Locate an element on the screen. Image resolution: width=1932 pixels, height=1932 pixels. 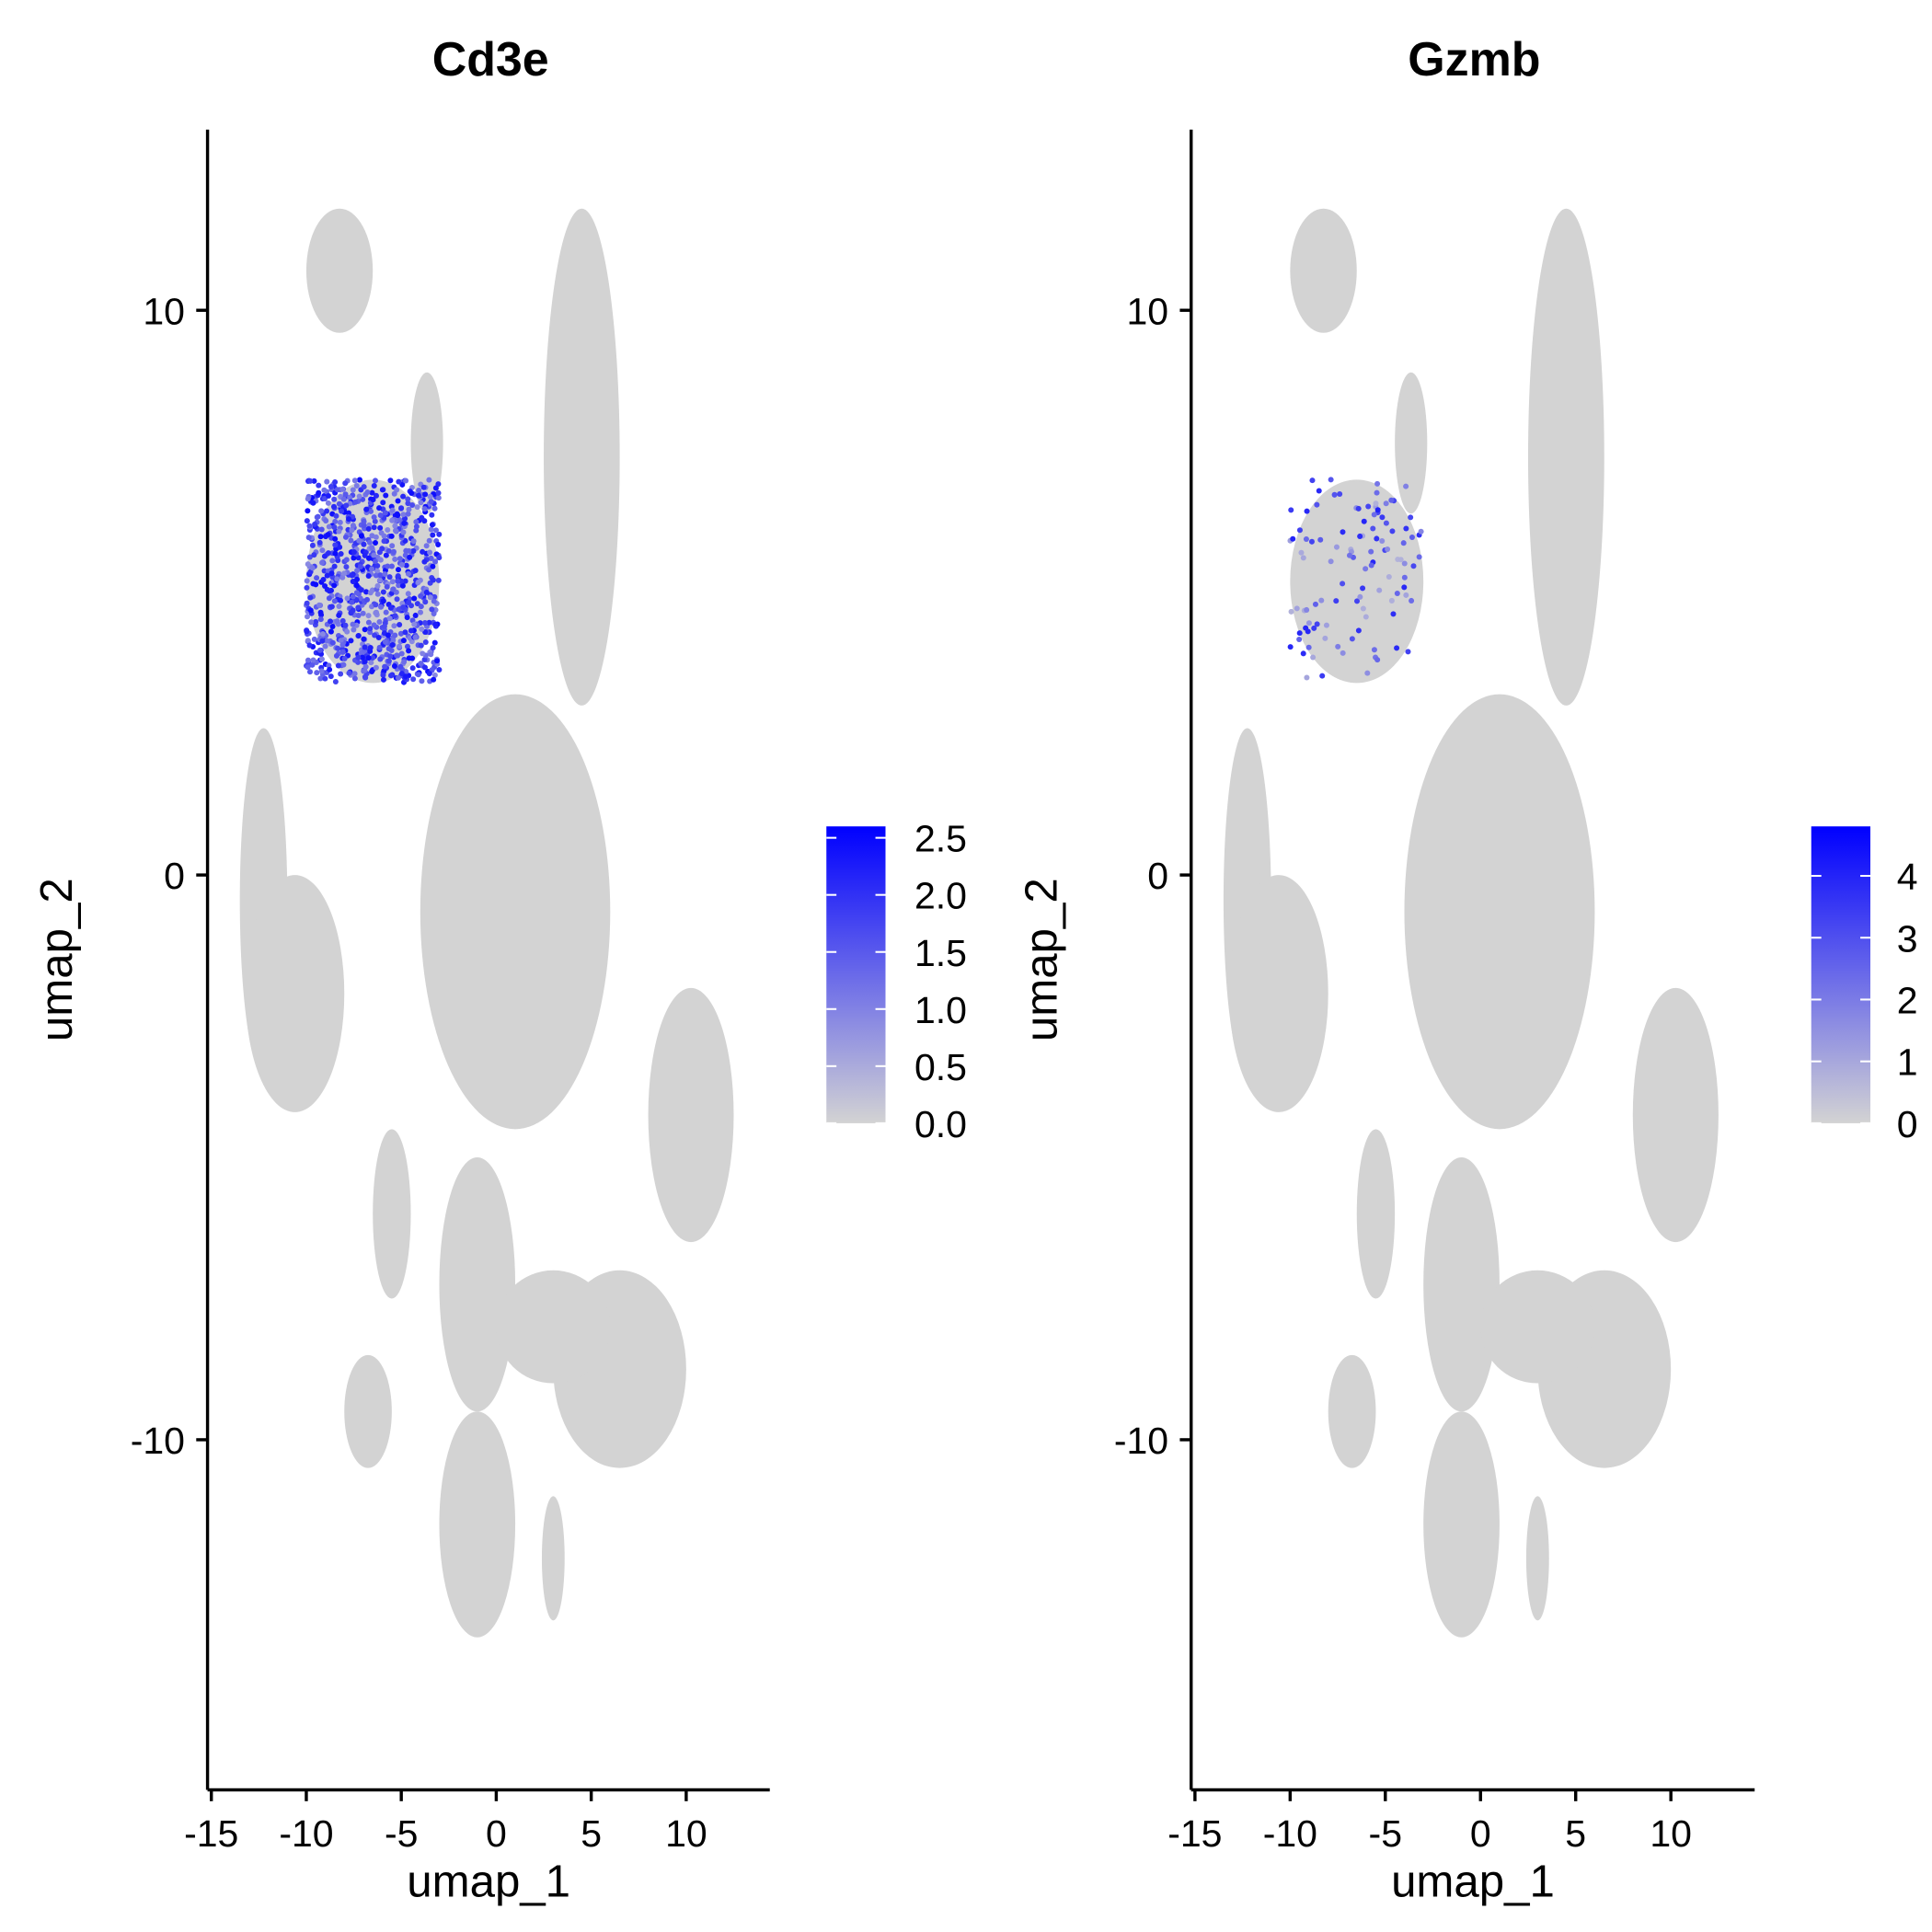
y-tick-label: 0 is located at coordinates (1157, 876).